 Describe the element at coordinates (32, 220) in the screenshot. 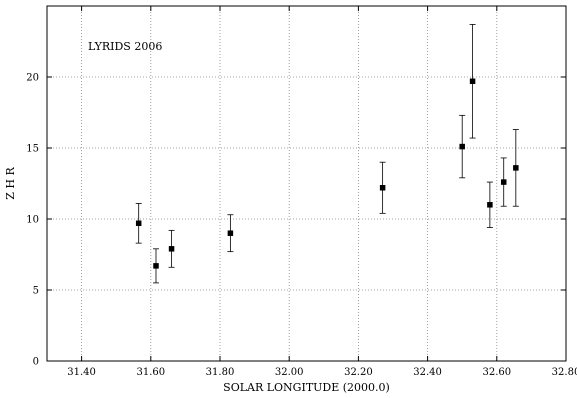

I see `y-tick-label: 10` at that location.